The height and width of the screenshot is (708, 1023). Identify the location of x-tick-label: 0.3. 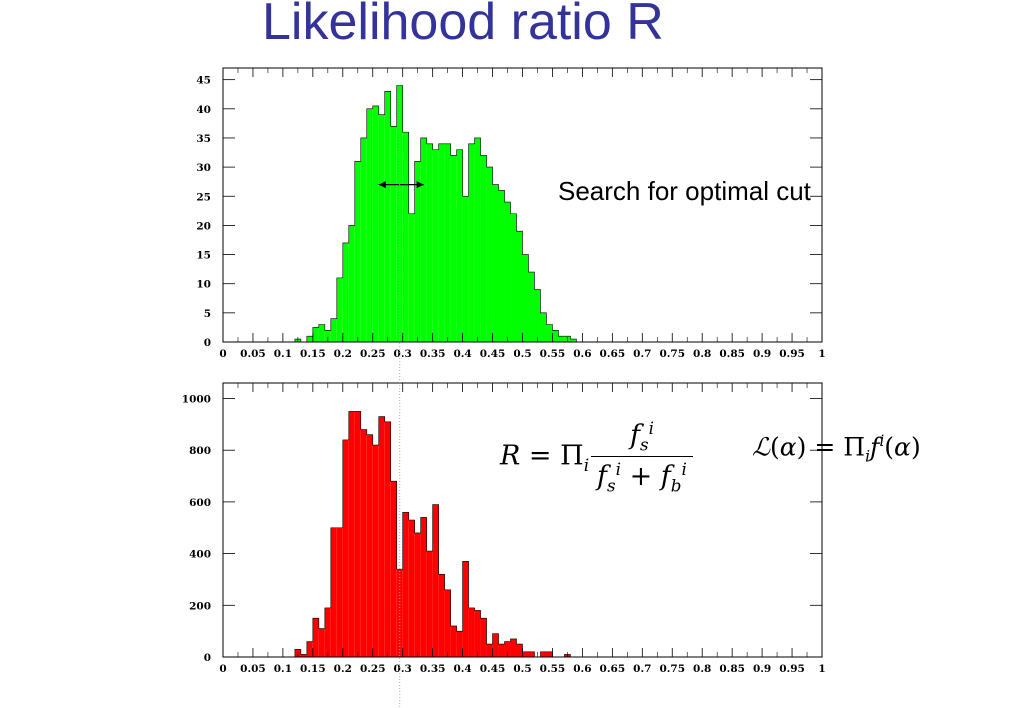
(403, 669).